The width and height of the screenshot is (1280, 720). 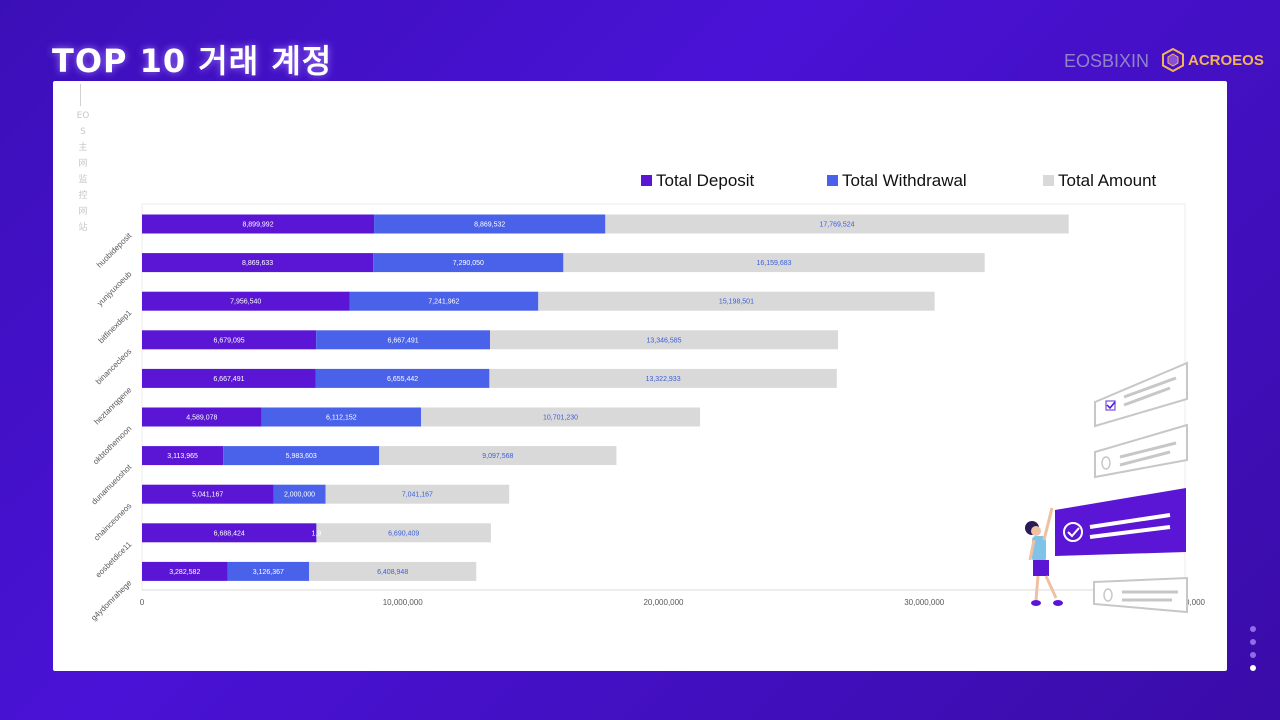 I want to click on data-label-amount: 6,690,409, so click(x=403, y=533).